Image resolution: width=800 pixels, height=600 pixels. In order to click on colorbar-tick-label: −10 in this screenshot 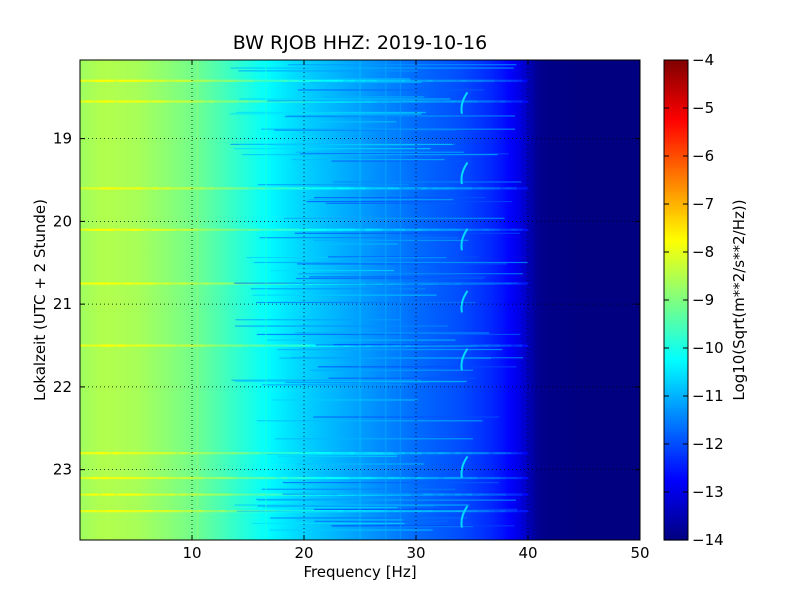, I will do `click(708, 348)`.